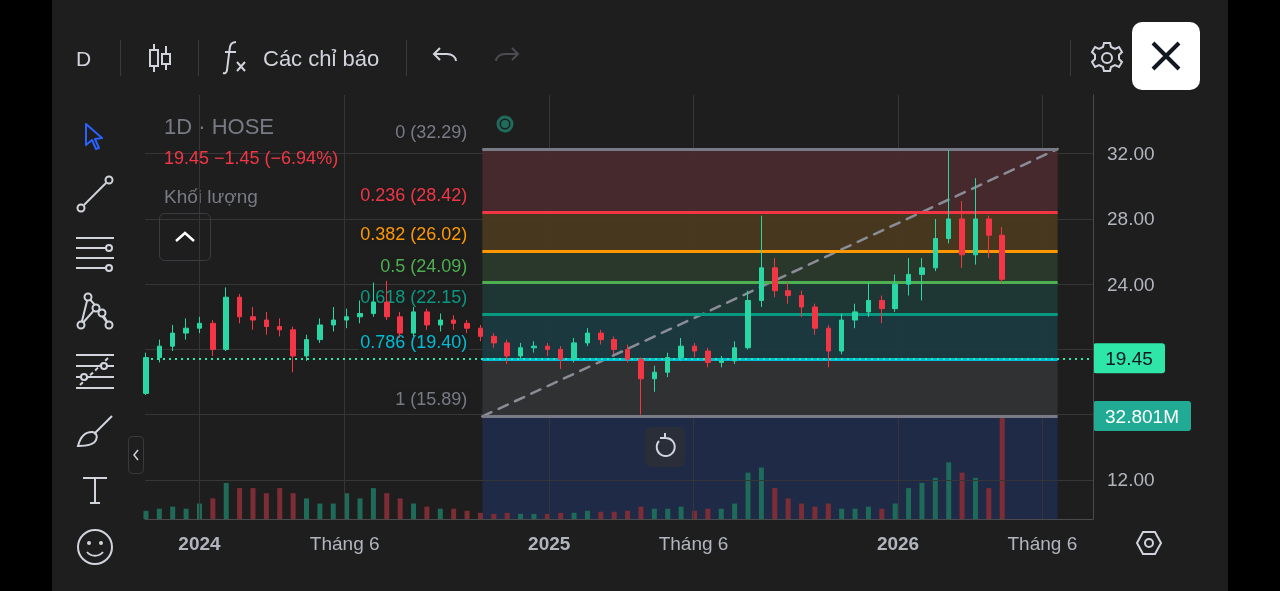 This screenshot has width=1280, height=591. What do you see at coordinates (84, 58) in the screenshot?
I see `text: D` at bounding box center [84, 58].